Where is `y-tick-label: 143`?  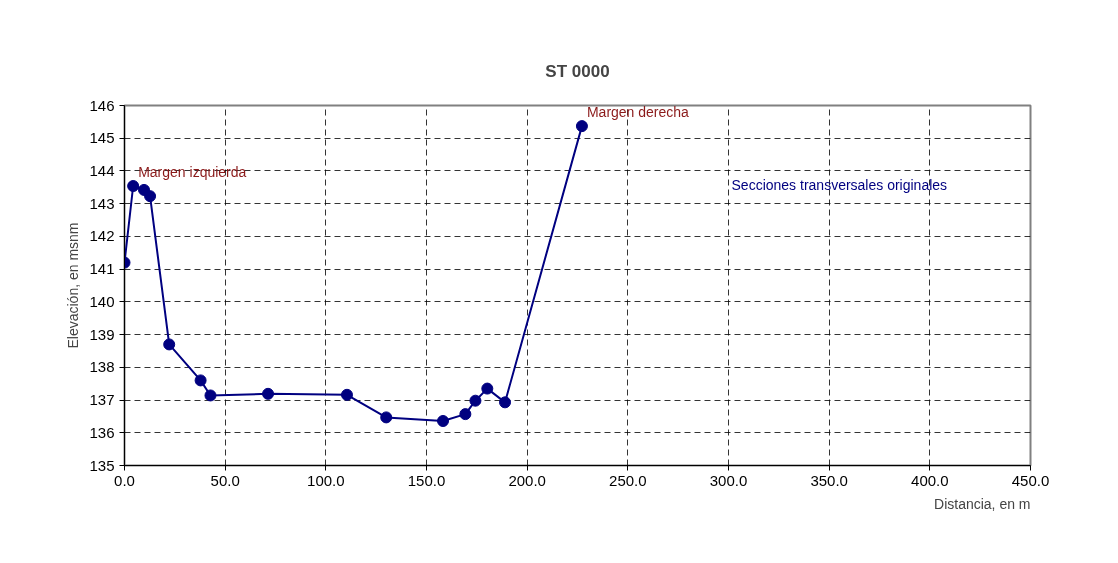 y-tick-label: 143 is located at coordinates (102, 203).